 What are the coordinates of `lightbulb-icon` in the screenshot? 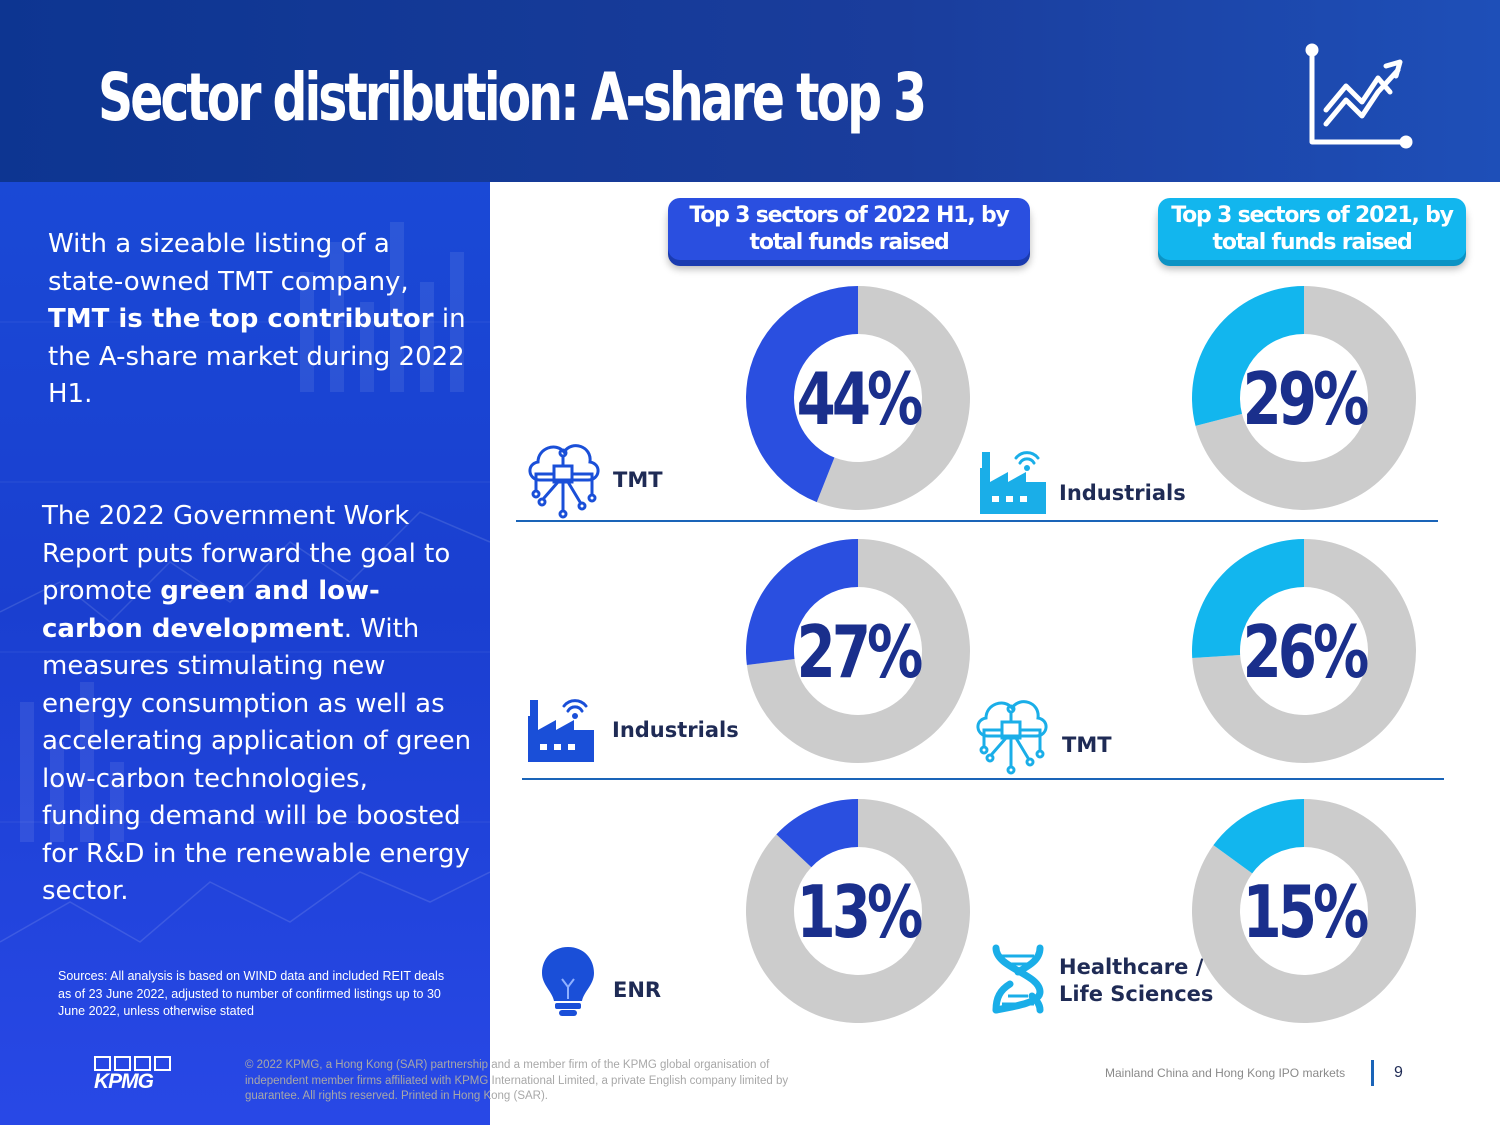 It's located at (568, 981).